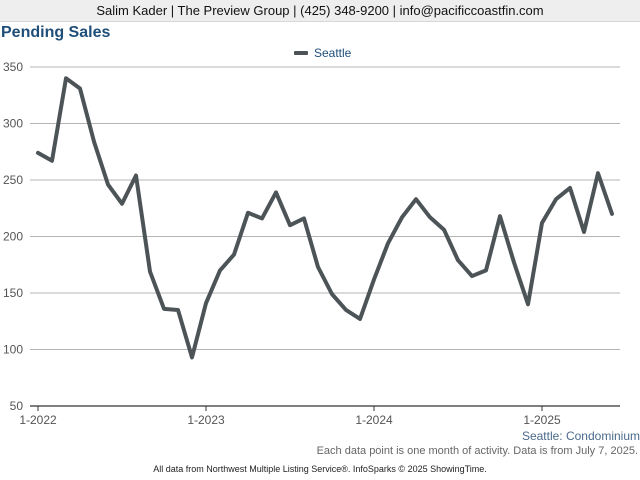 This screenshot has height=480, width=640. I want to click on chart-legend: Seattle, so click(322, 53).